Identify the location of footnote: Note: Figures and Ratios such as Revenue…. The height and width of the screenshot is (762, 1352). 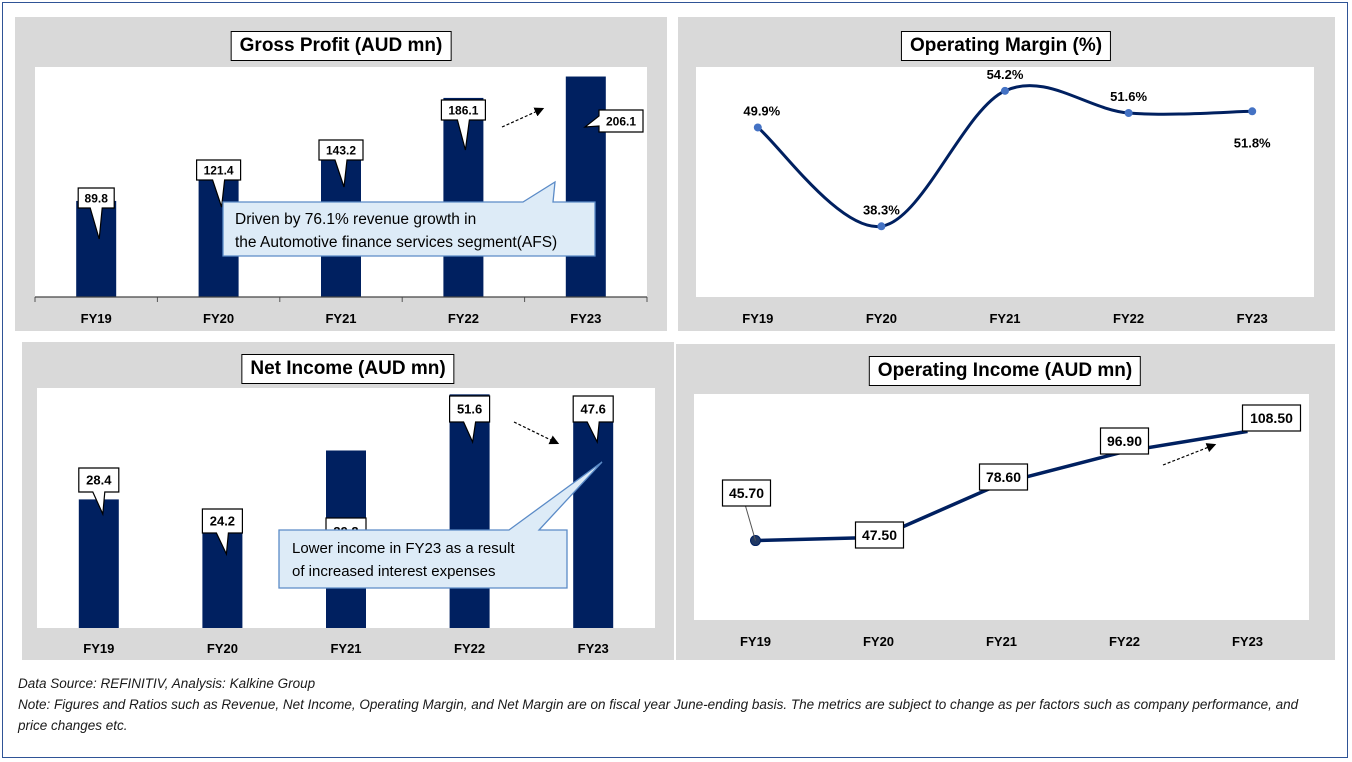
(658, 715).